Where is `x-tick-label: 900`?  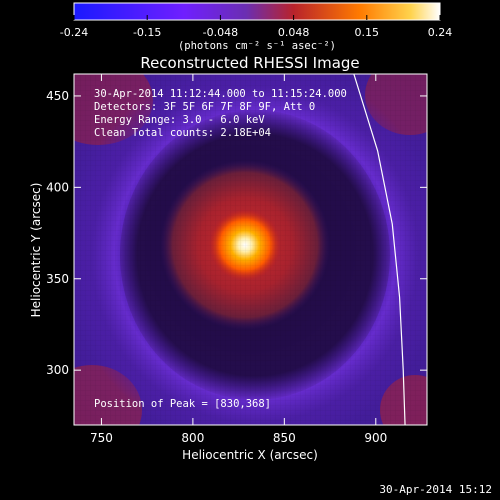 x-tick-label: 900 is located at coordinates (375, 438).